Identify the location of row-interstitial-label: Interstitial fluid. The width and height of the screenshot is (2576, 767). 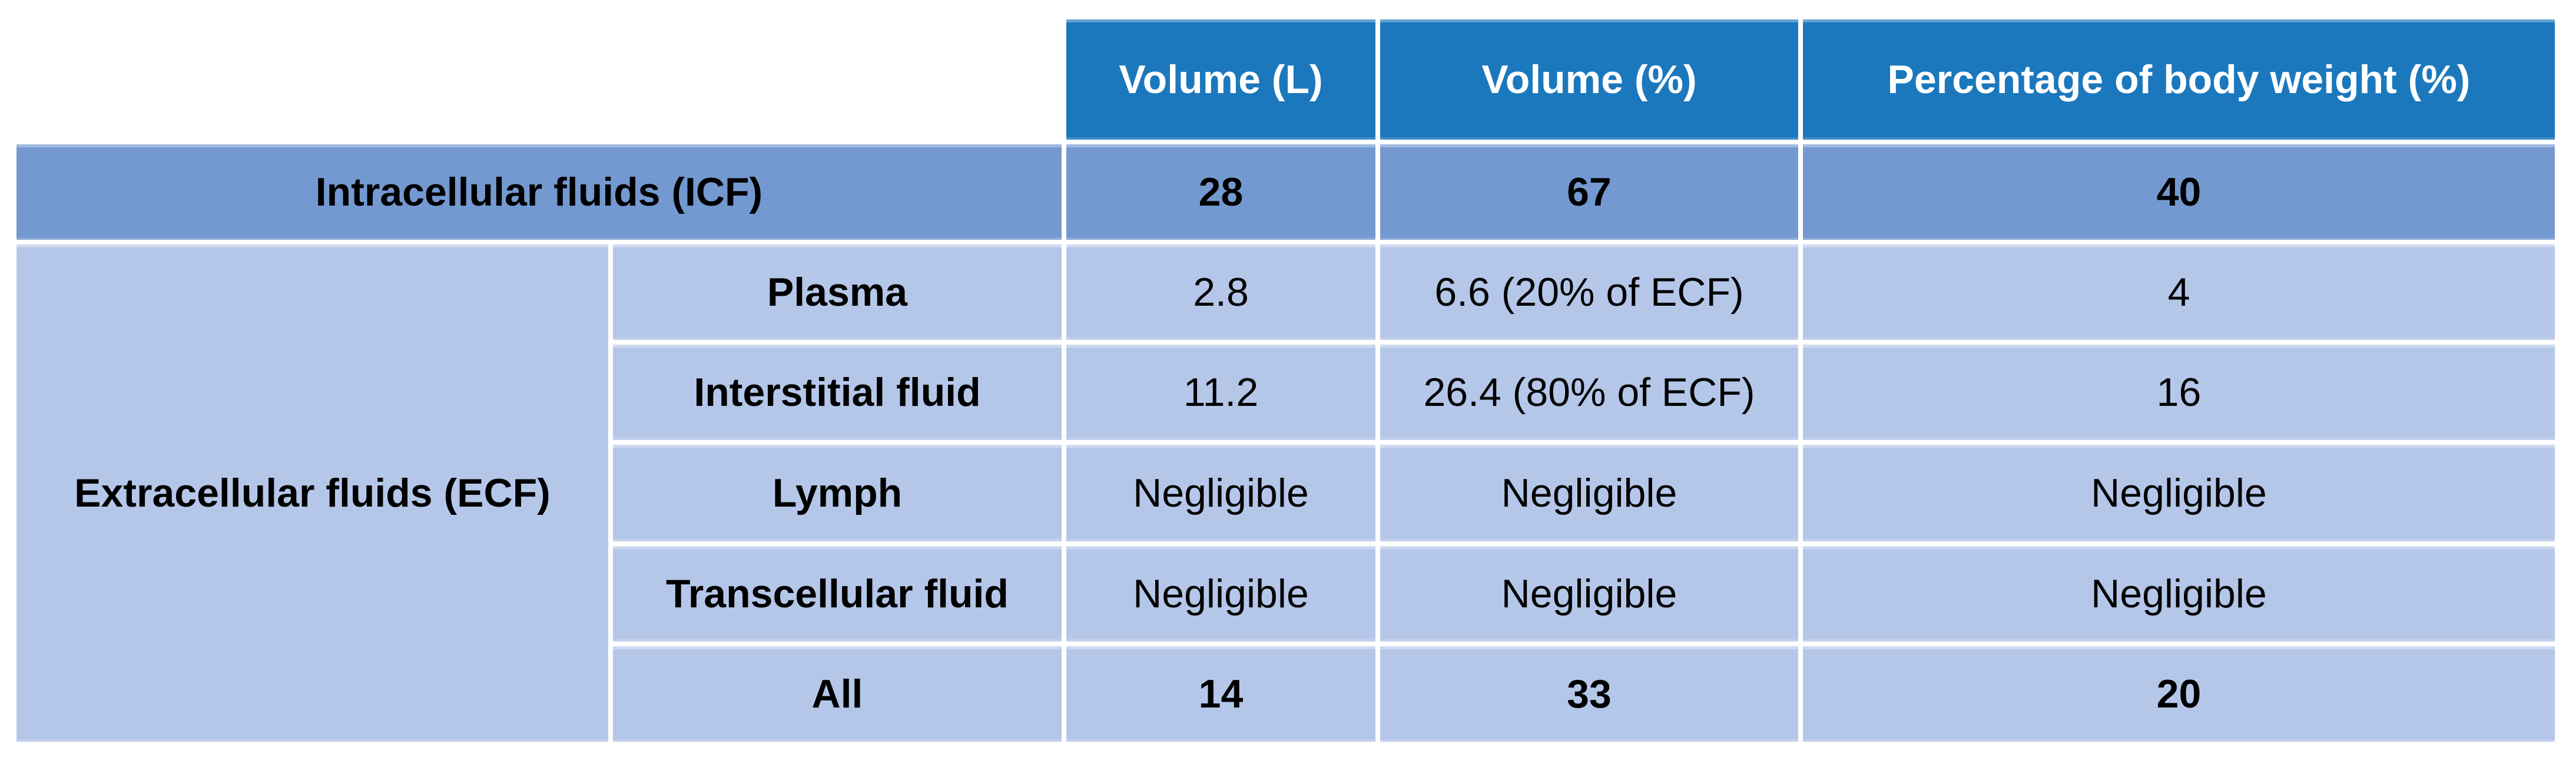
(837, 392).